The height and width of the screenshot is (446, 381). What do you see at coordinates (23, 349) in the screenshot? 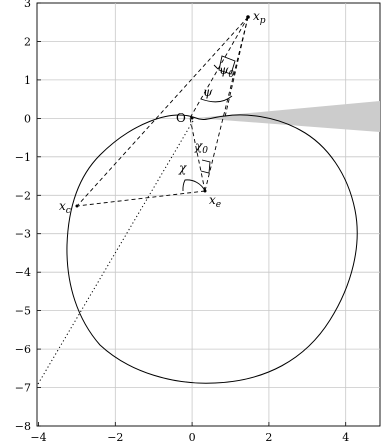
I see `y-tick-m6: −6` at bounding box center [23, 349].